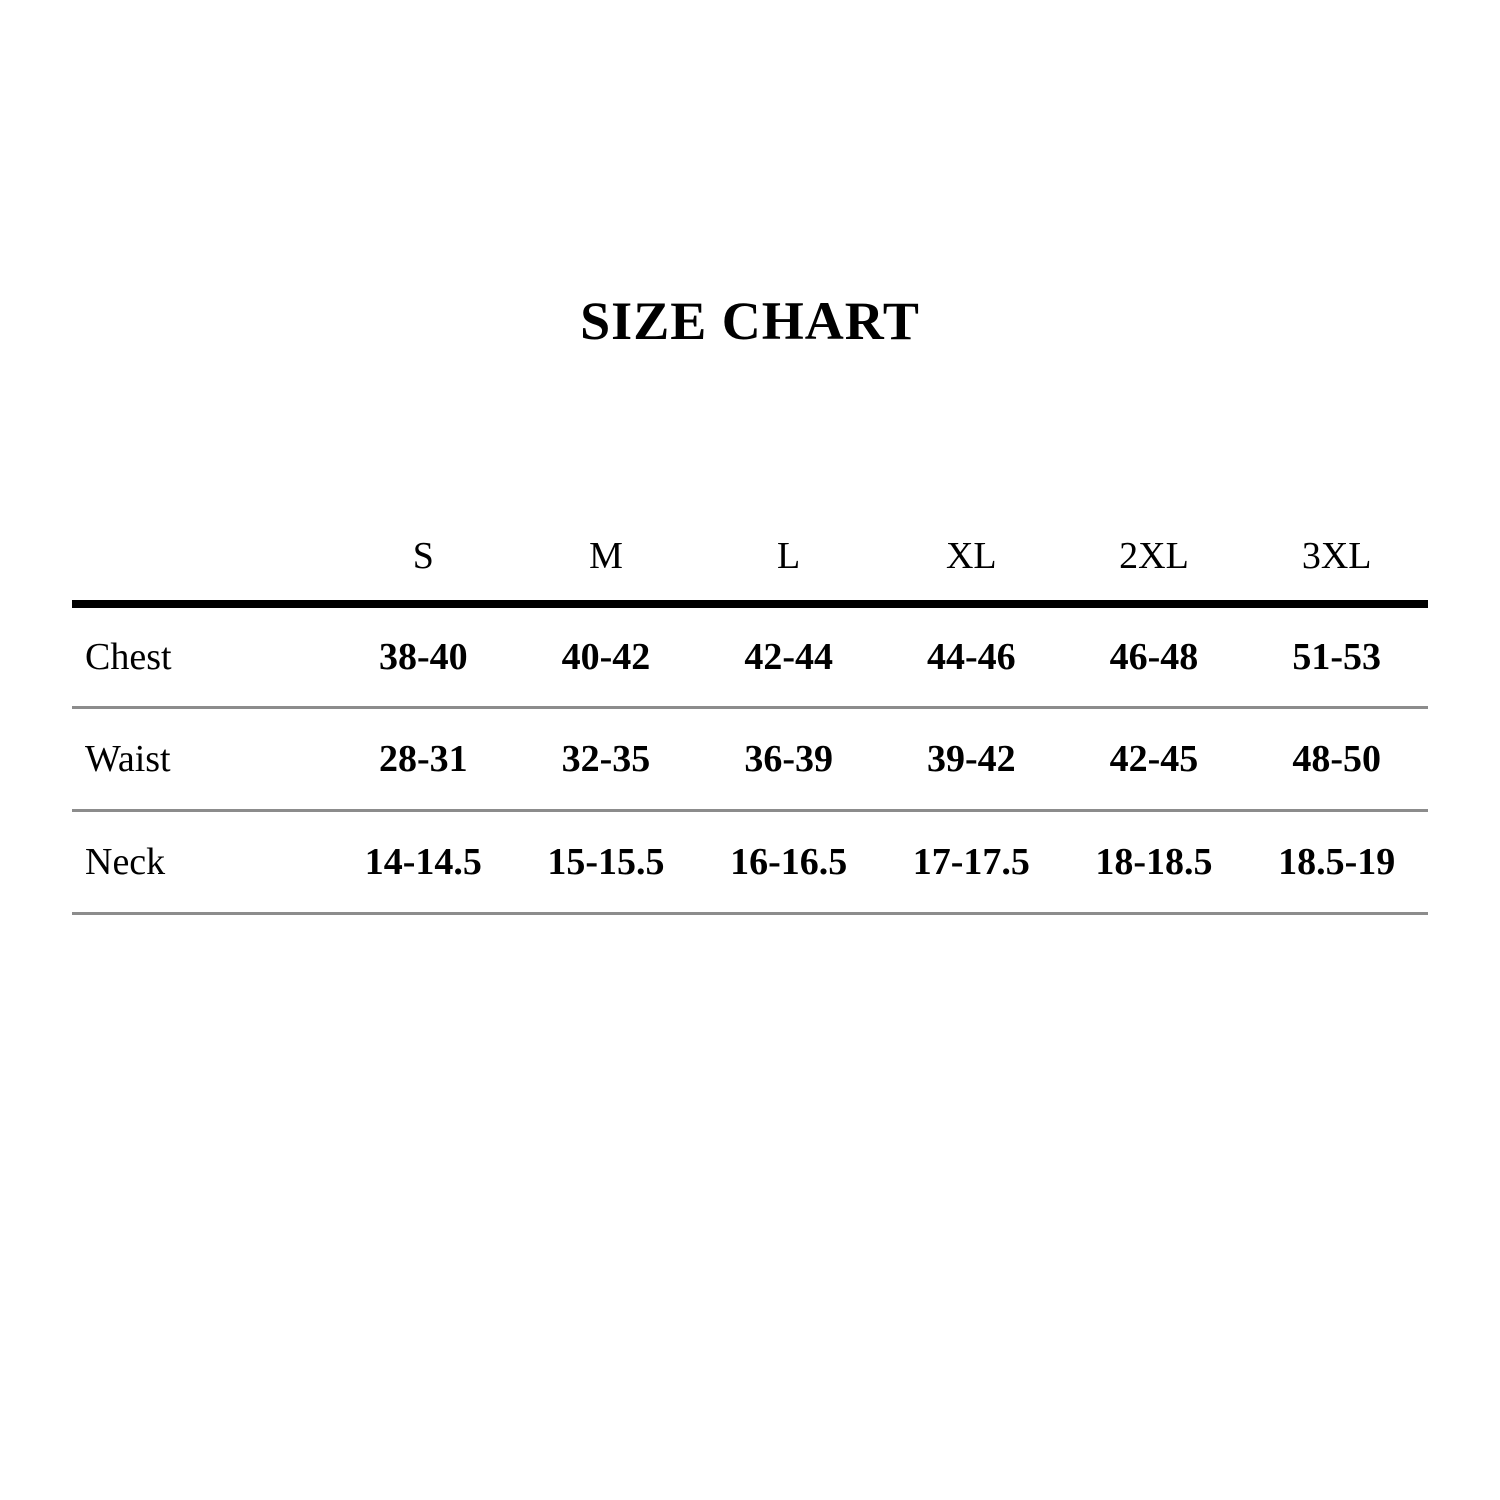 The width and height of the screenshot is (1500, 1500). Describe the element at coordinates (606, 759) in the screenshot. I see `waist-value-m: 32-35` at that location.